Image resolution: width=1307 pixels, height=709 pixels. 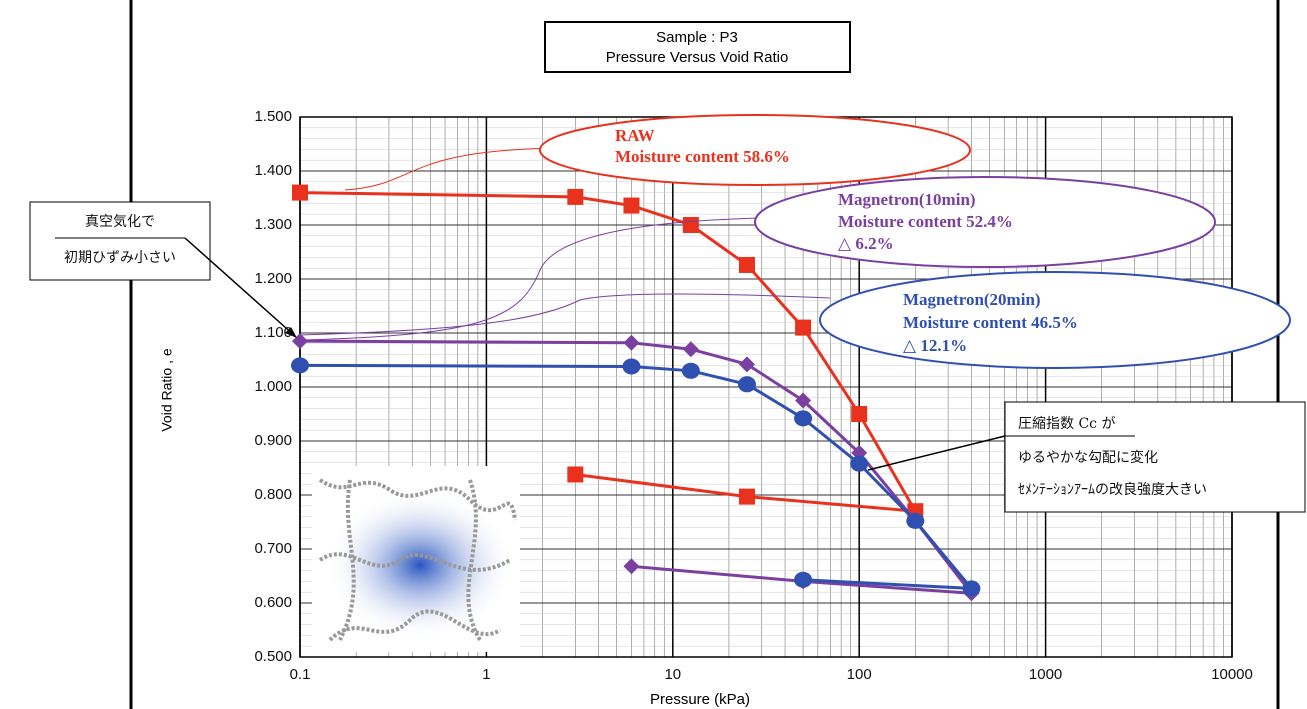 I want to click on y-tick-label: 0.800, so click(x=273, y=494).